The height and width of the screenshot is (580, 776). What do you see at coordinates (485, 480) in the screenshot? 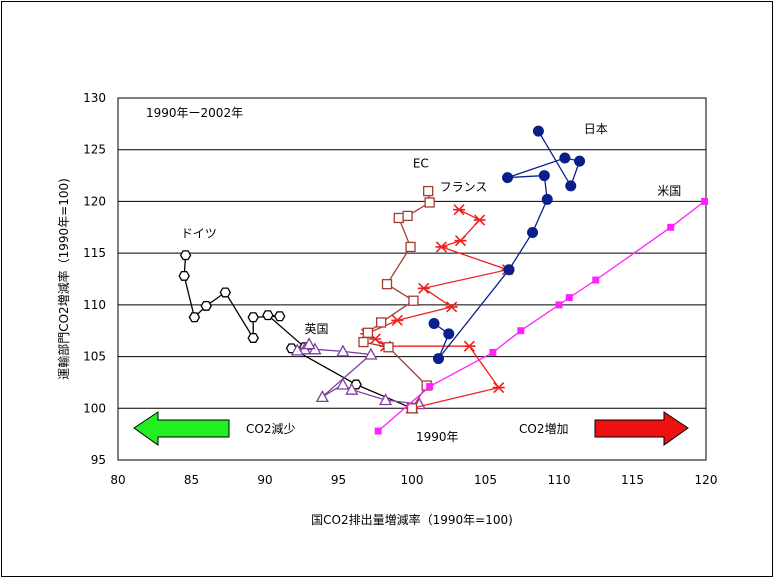
I see `x-tick-label: 105` at bounding box center [485, 480].